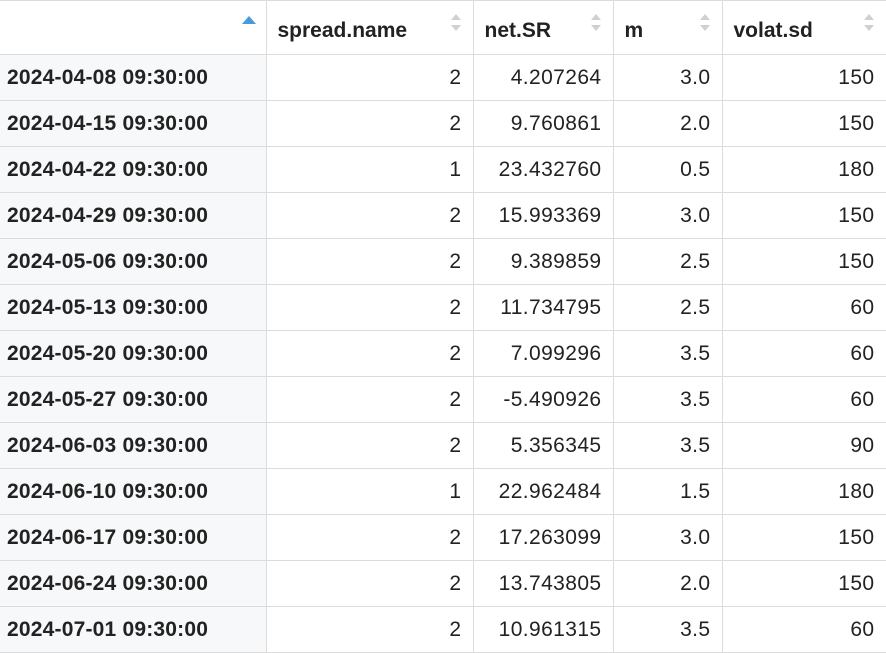 The image size is (886, 653). Describe the element at coordinates (133, 629) in the screenshot. I see `row-name-cell: 2024-07-01 09:30:00` at that location.